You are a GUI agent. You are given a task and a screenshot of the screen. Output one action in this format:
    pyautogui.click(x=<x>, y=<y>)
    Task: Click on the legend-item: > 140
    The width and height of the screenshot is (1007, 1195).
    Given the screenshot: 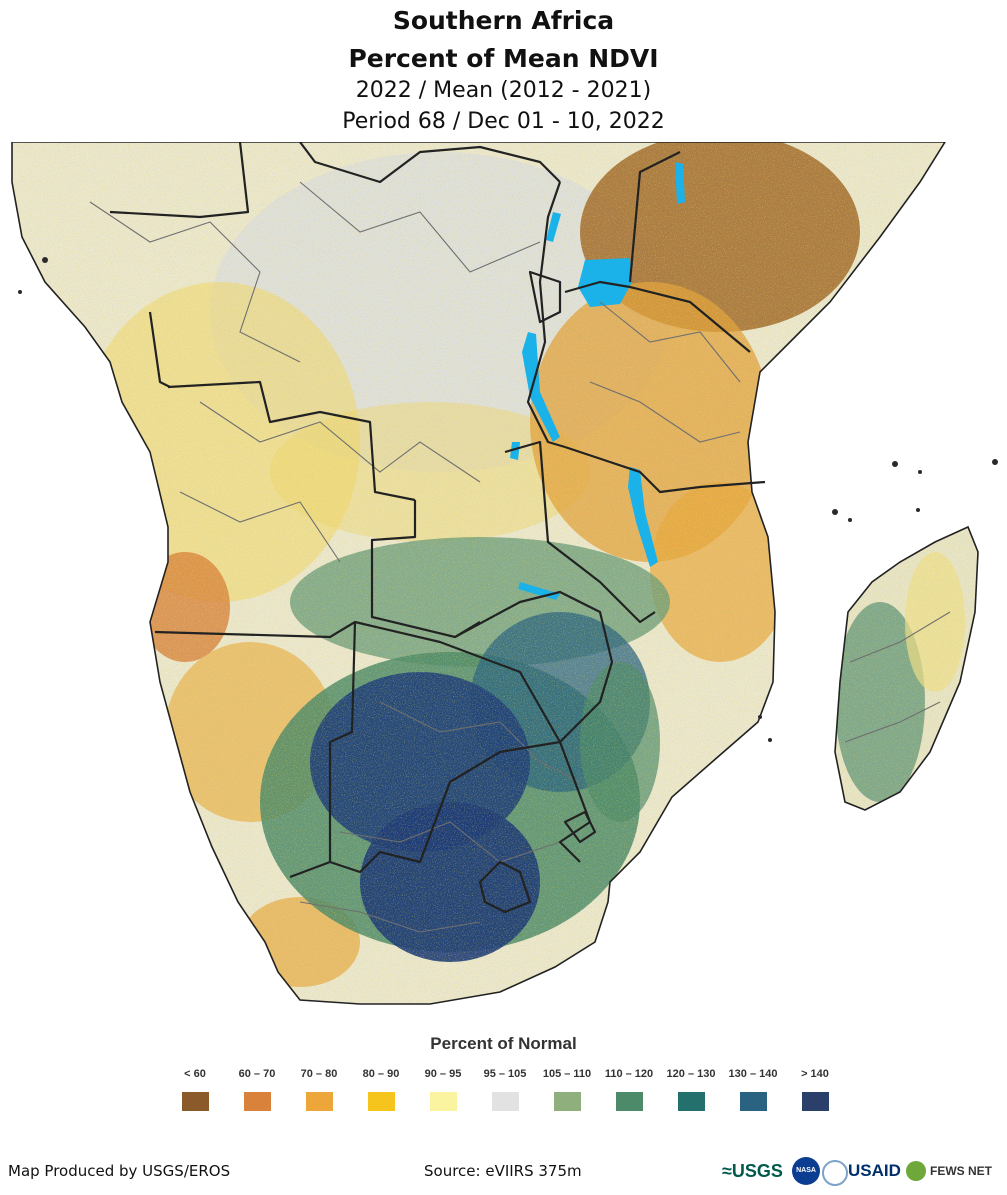 What is the action you would take?
    pyautogui.click(x=815, y=1089)
    